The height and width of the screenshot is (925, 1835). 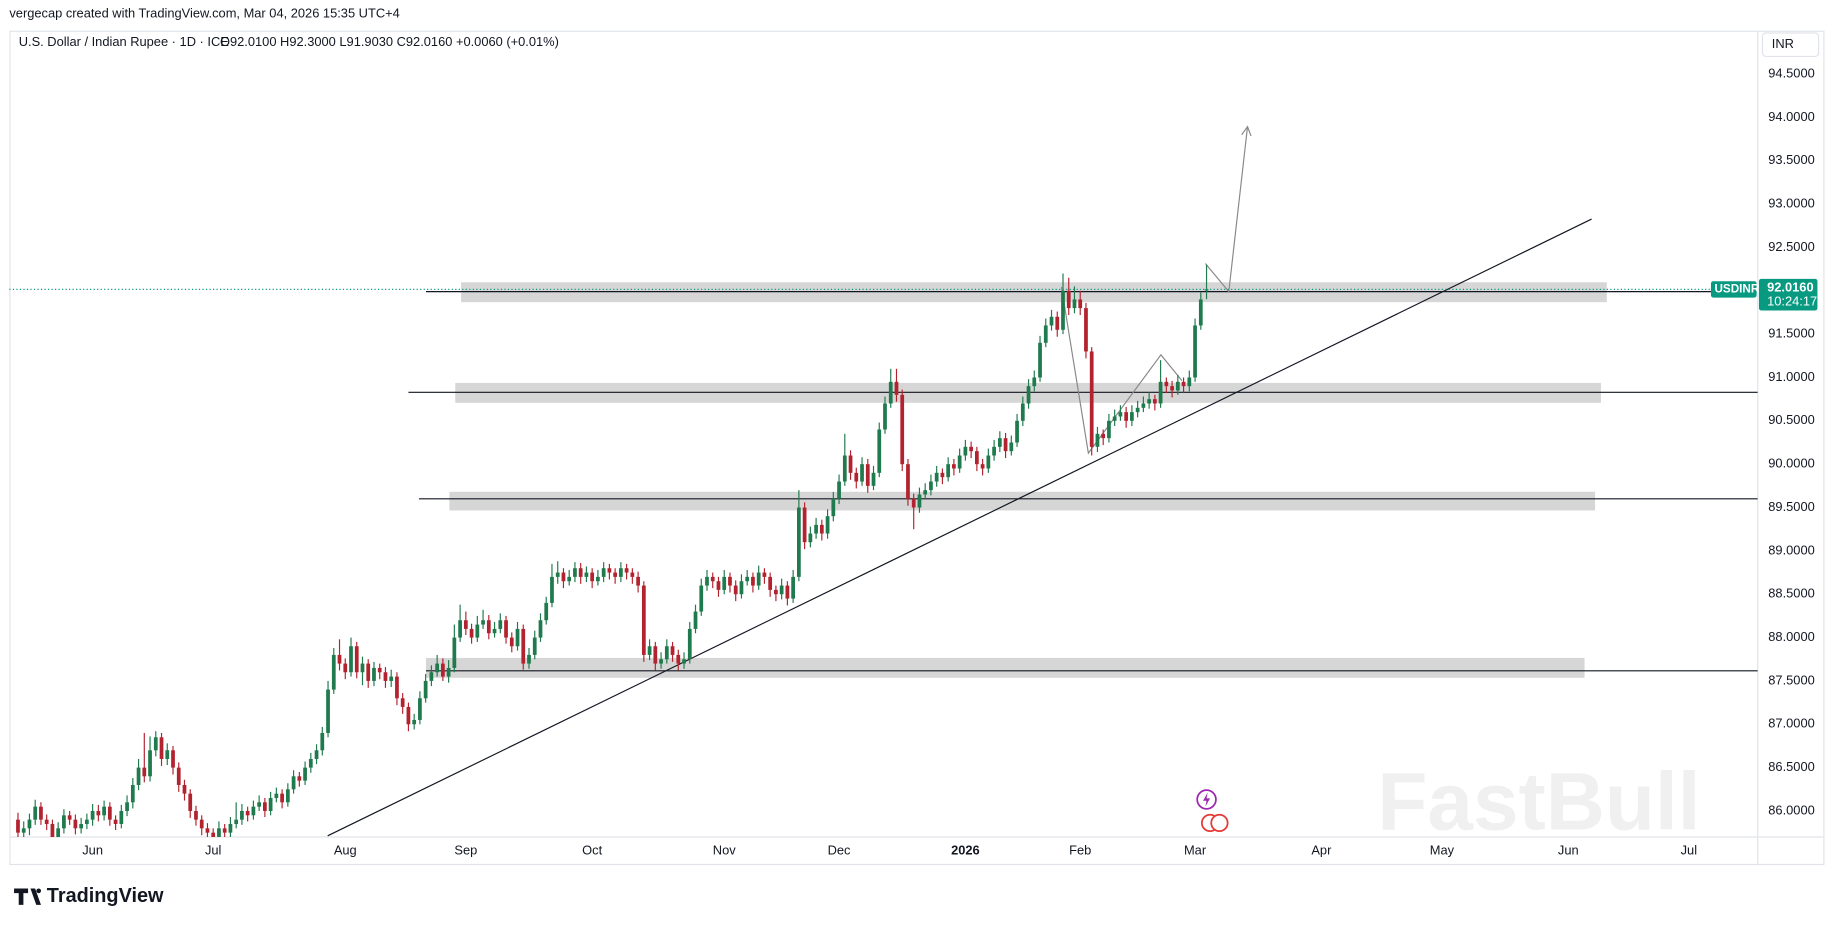 What do you see at coordinates (1791, 202) in the screenshot?
I see `y-tick-label: 93.0000` at bounding box center [1791, 202].